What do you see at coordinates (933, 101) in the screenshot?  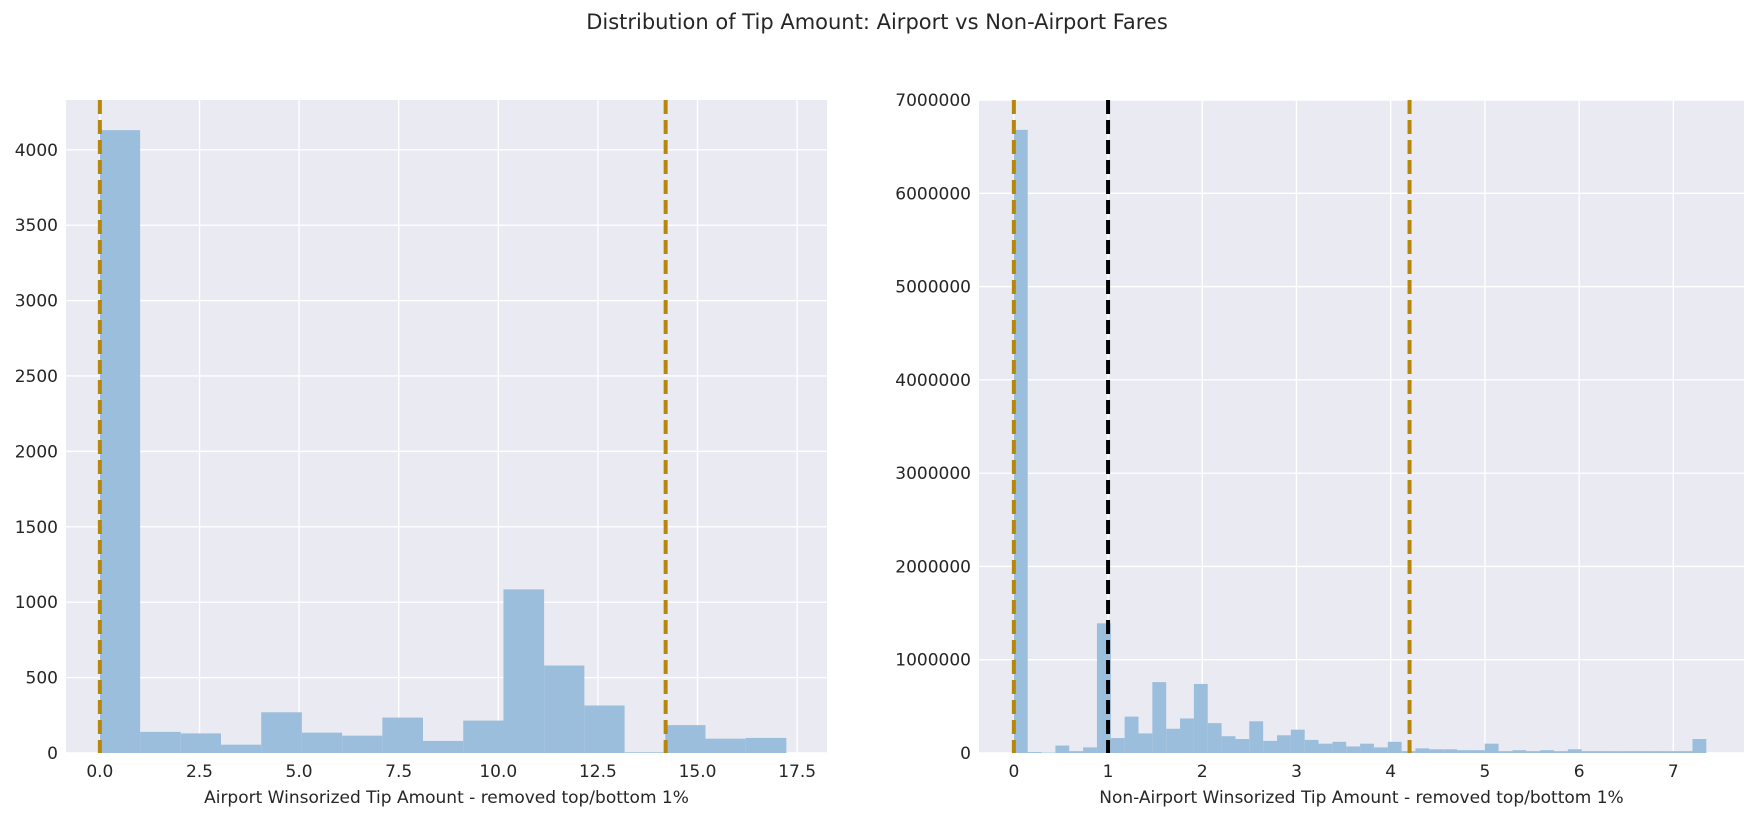 I see `y-tick-label: 7000000` at bounding box center [933, 101].